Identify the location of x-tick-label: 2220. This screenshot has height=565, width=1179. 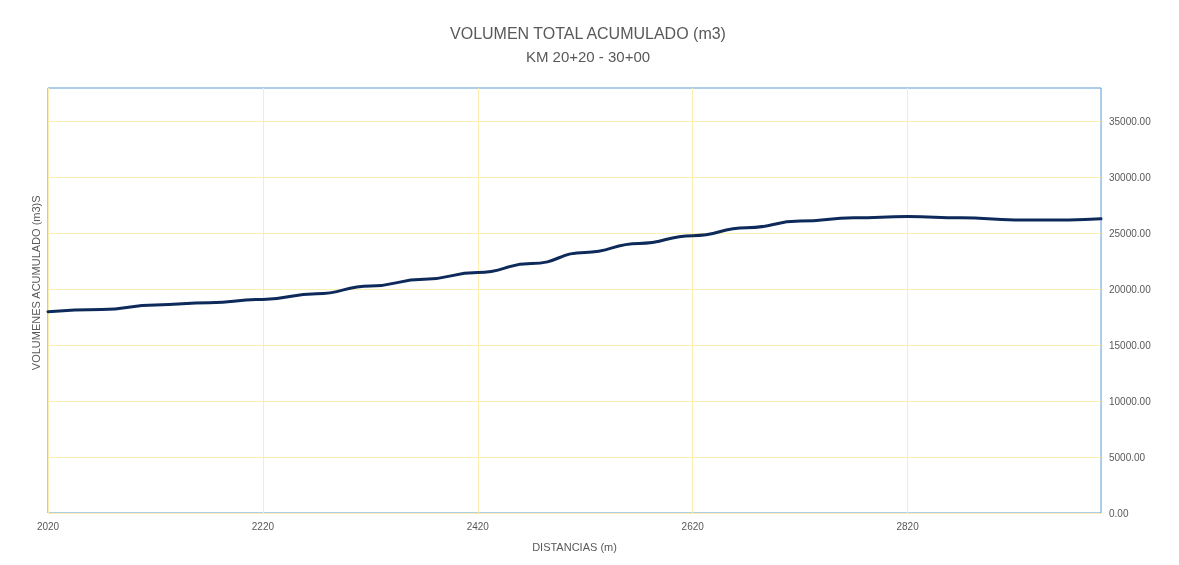
(263, 526).